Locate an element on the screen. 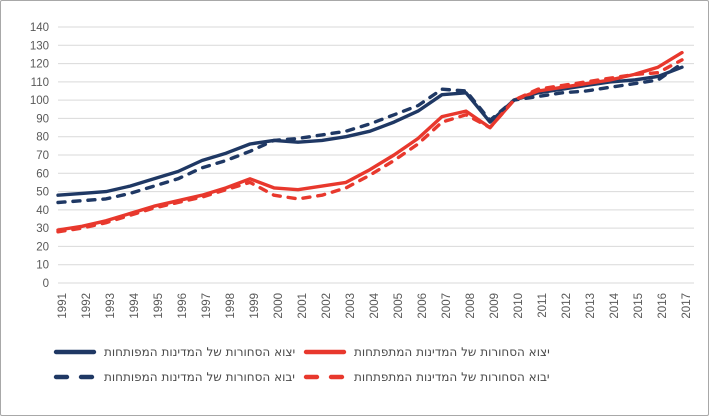 Image resolution: width=709 pixels, height=416 pixels. y-axis-tick-label: 130 is located at coordinates (39, 46).